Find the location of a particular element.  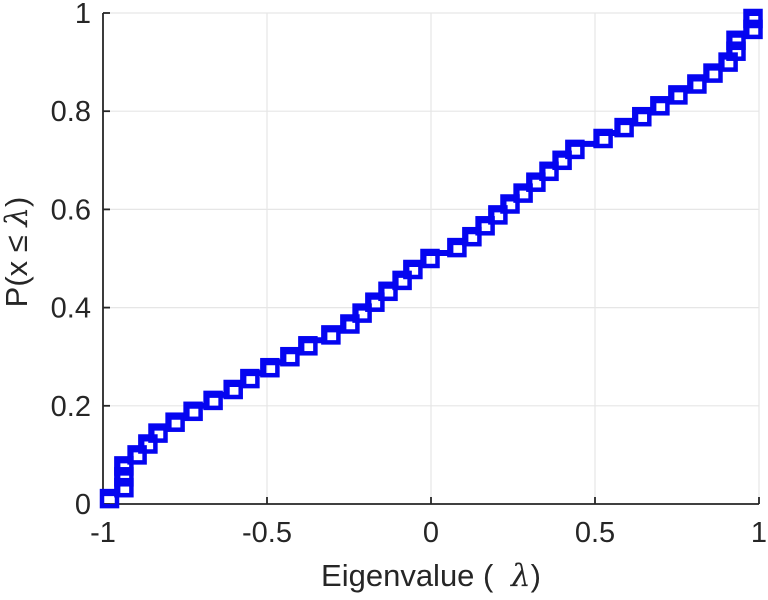

x-tick-label: -1 is located at coordinates (103, 533).